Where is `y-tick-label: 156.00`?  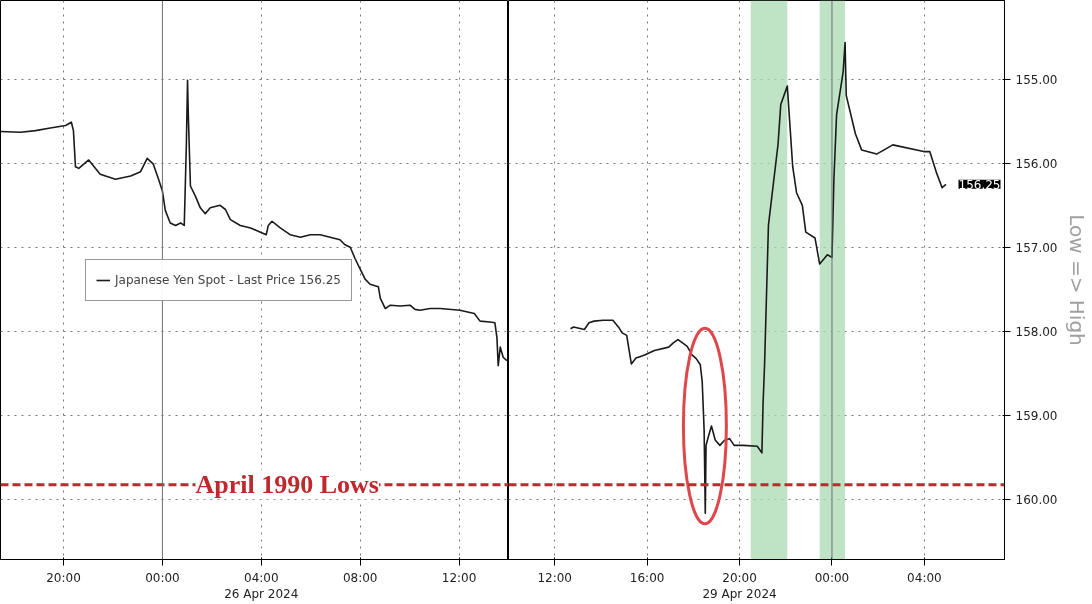 y-tick-label: 156.00 is located at coordinates (1036, 163).